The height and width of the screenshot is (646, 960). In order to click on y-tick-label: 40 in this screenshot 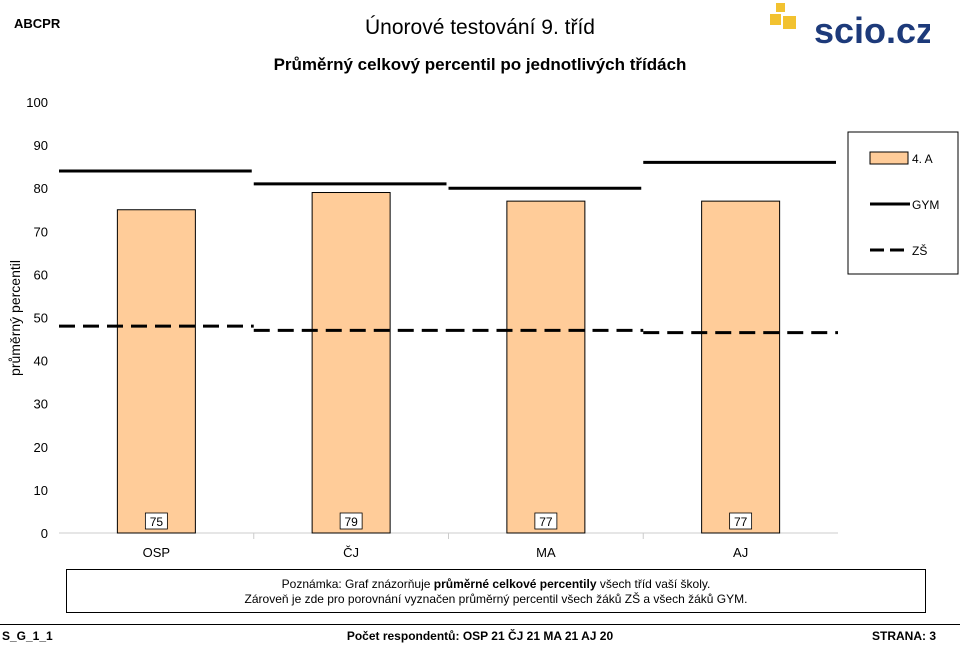, I will do `click(41, 361)`.